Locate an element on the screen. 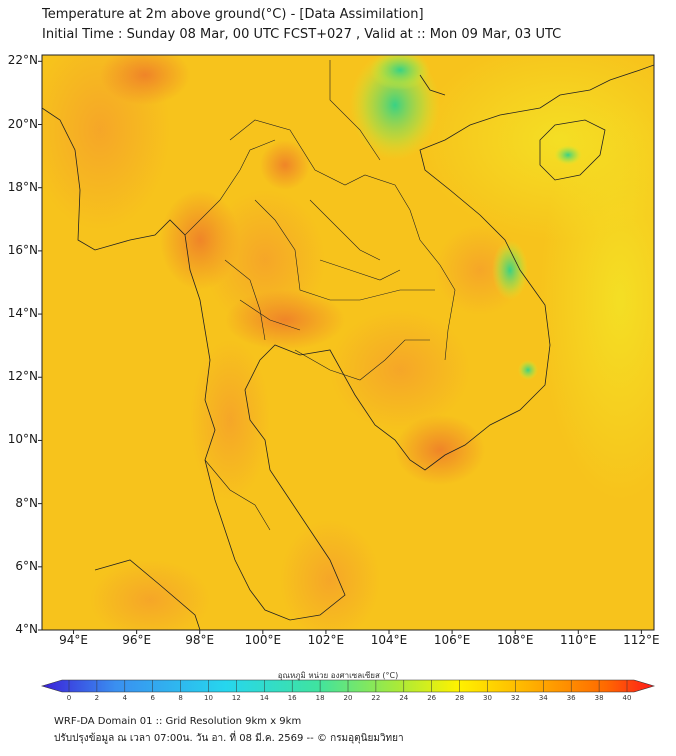 Image resolution: width=676 pixels, height=756 pixels. colorbar-tick-marks is located at coordinates (348, 686).